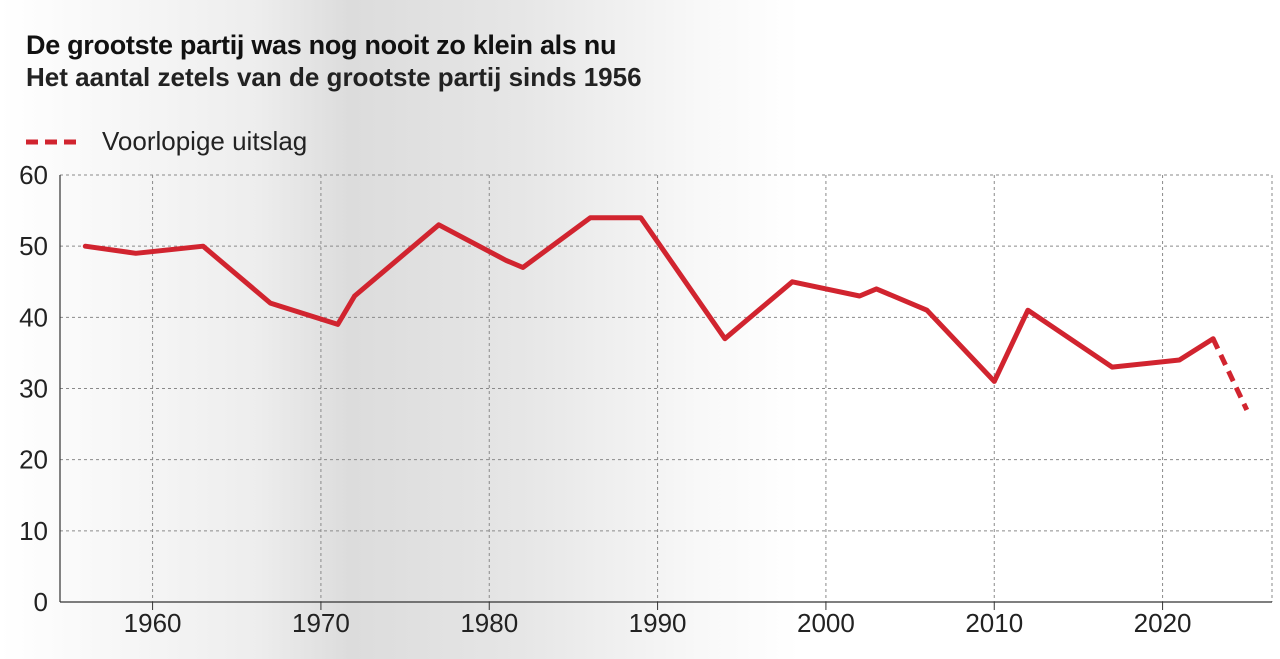 This screenshot has width=1280, height=659. What do you see at coordinates (489, 623) in the screenshot?
I see `x-tick-label: 1980` at bounding box center [489, 623].